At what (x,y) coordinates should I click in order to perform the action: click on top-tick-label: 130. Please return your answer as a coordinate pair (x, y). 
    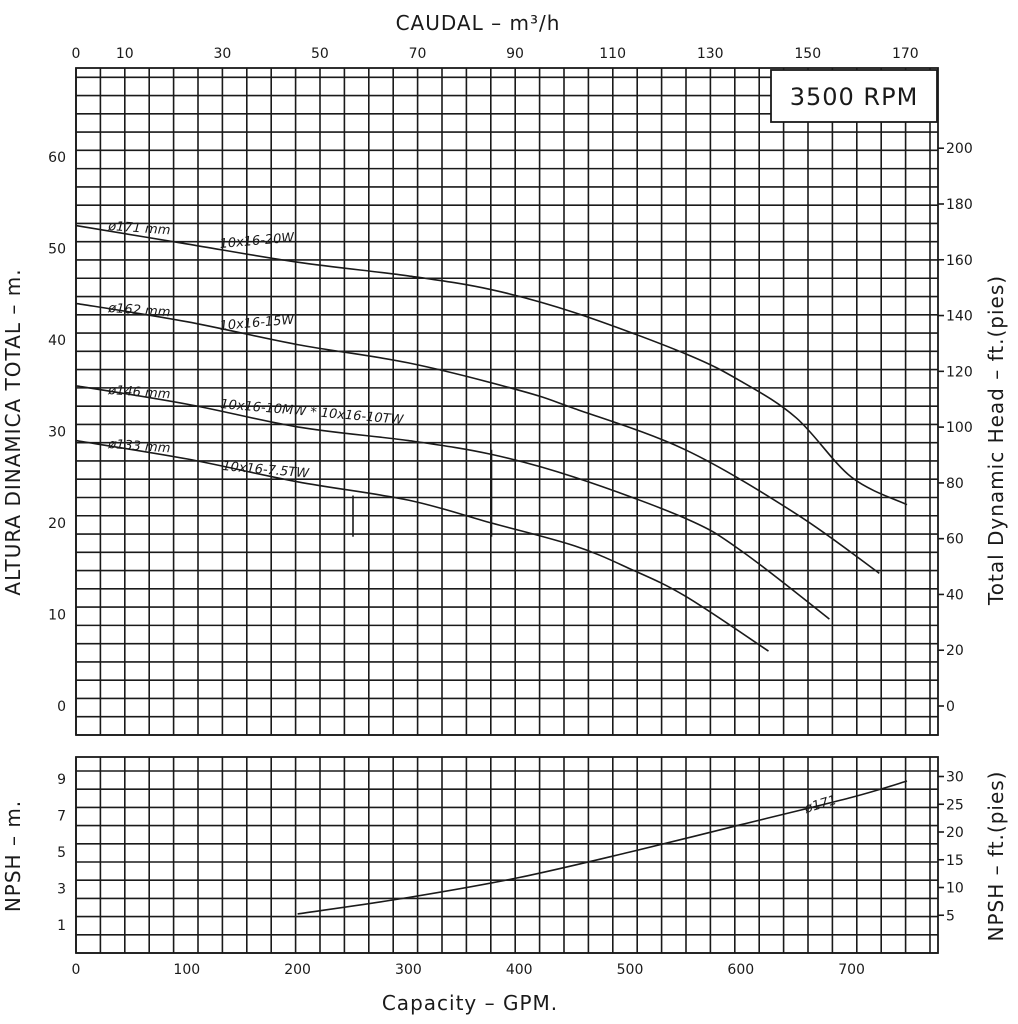
    Looking at the image, I should click on (710, 54).